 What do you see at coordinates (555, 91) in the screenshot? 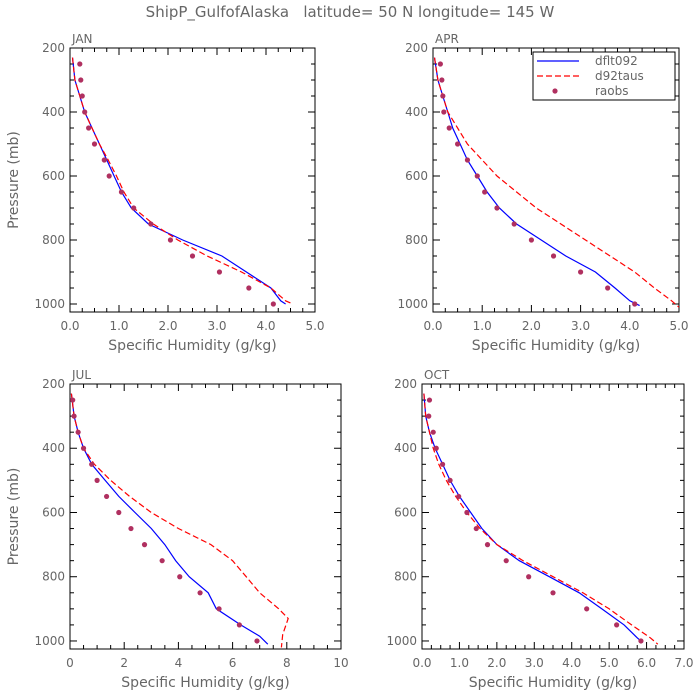
I see `legend-swatch-raobs` at bounding box center [555, 91].